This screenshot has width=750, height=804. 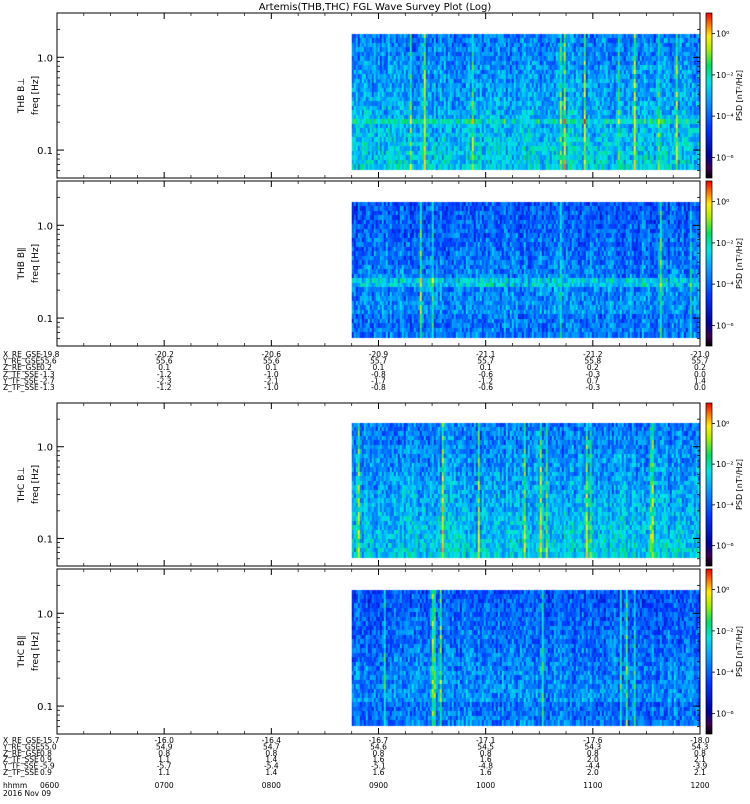 I want to click on ephemeris-value: -21.0, so click(x=700, y=354).